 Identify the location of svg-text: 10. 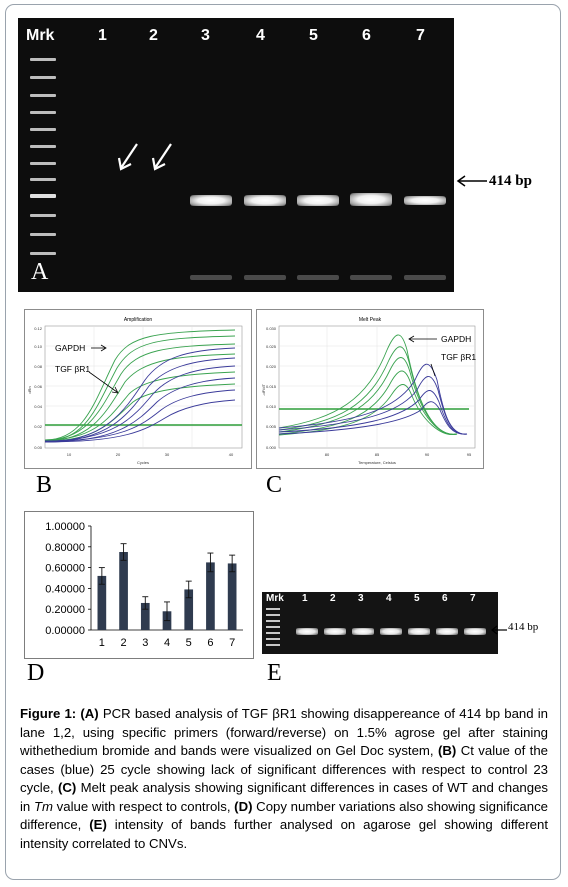
(69, 454).